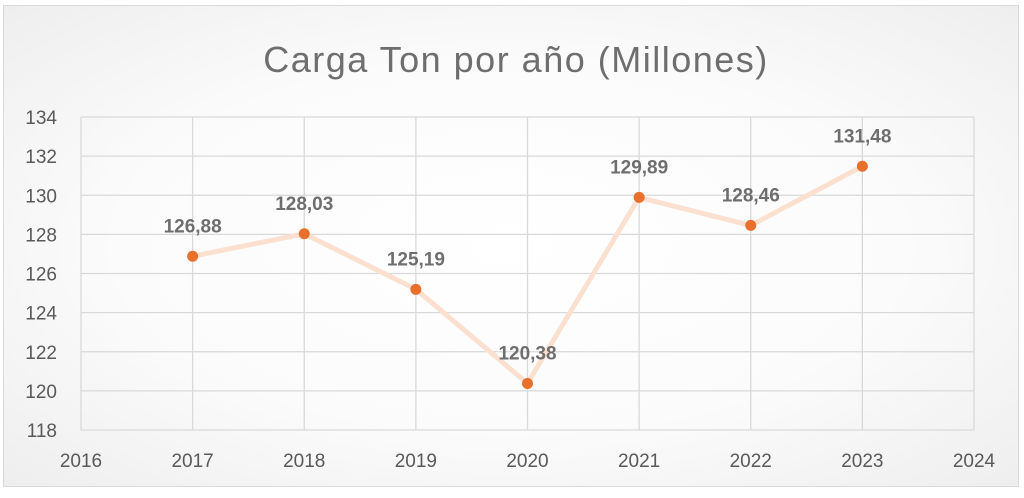 Image resolution: width=1024 pixels, height=498 pixels. What do you see at coordinates (41, 353) in the screenshot?
I see `y-tick-label: 122` at bounding box center [41, 353].